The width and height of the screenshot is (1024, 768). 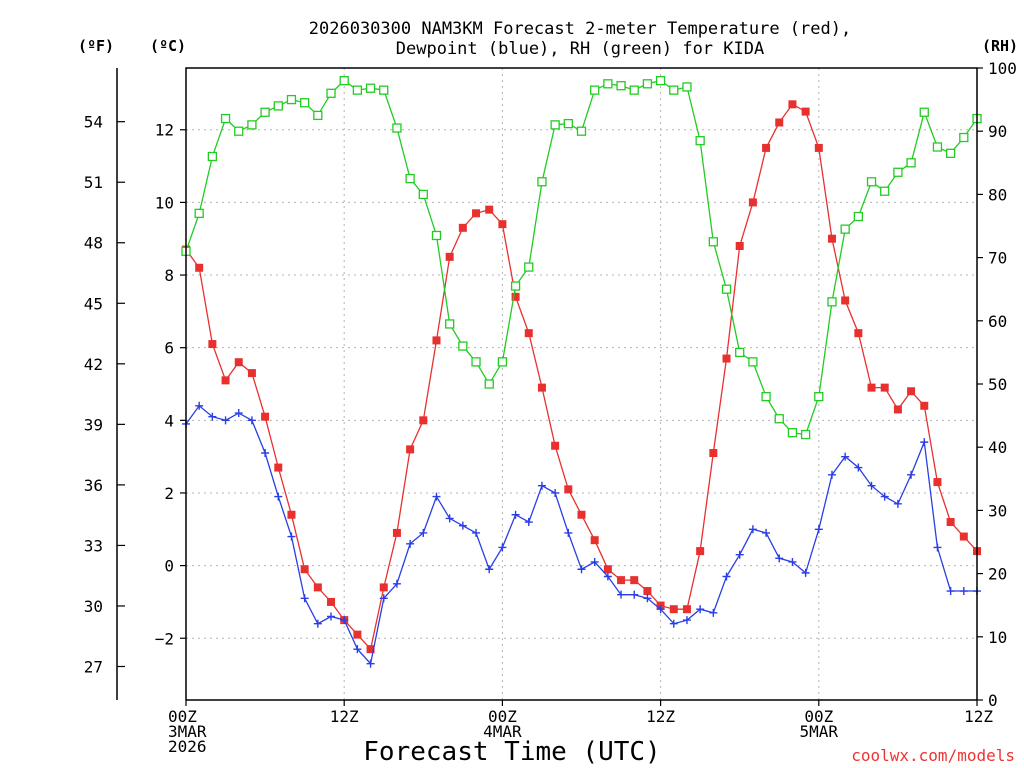 What do you see at coordinates (93, 122) in the screenshot?
I see `fahrenheit-tick-label: 54` at bounding box center [93, 122].